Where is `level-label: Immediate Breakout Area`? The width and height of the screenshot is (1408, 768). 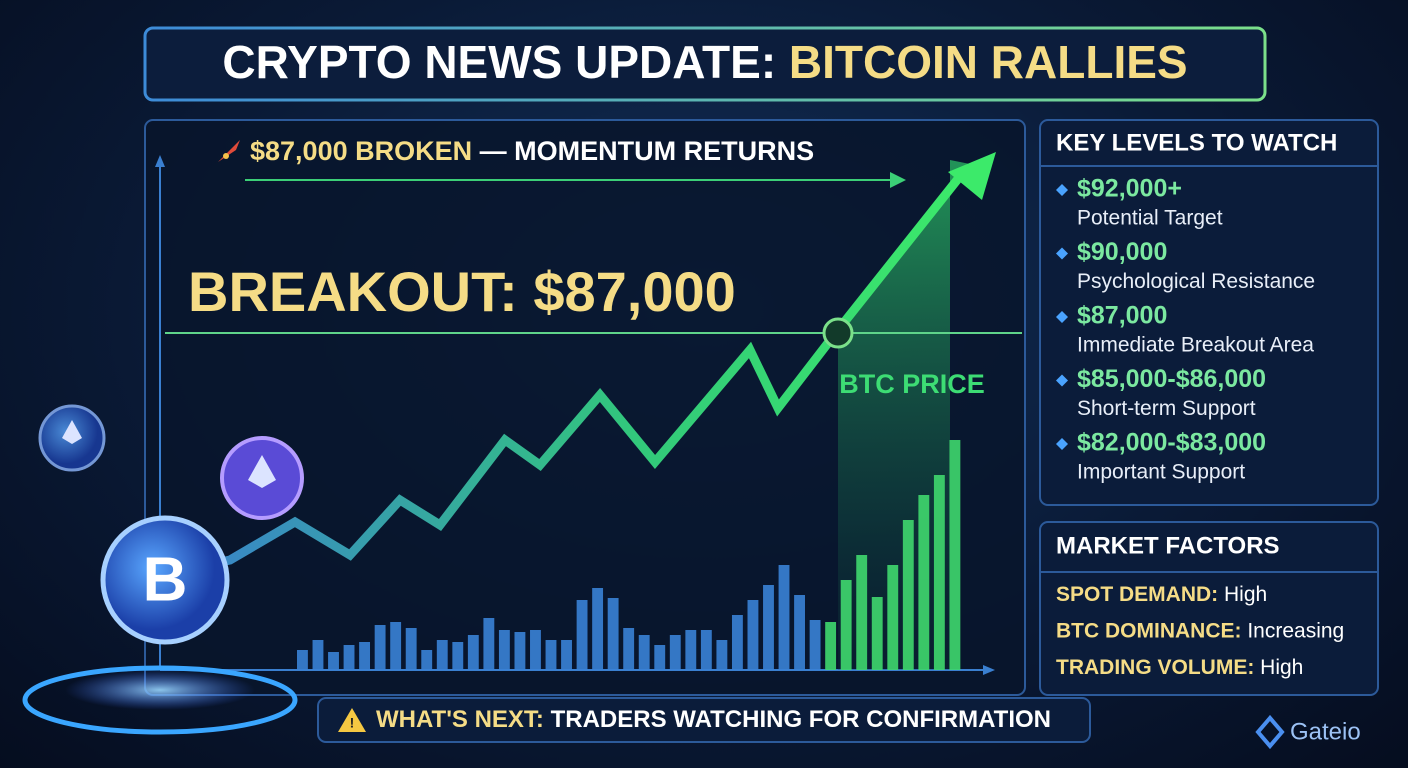
level-label: Immediate Breakout Area is located at coordinates (1195, 345).